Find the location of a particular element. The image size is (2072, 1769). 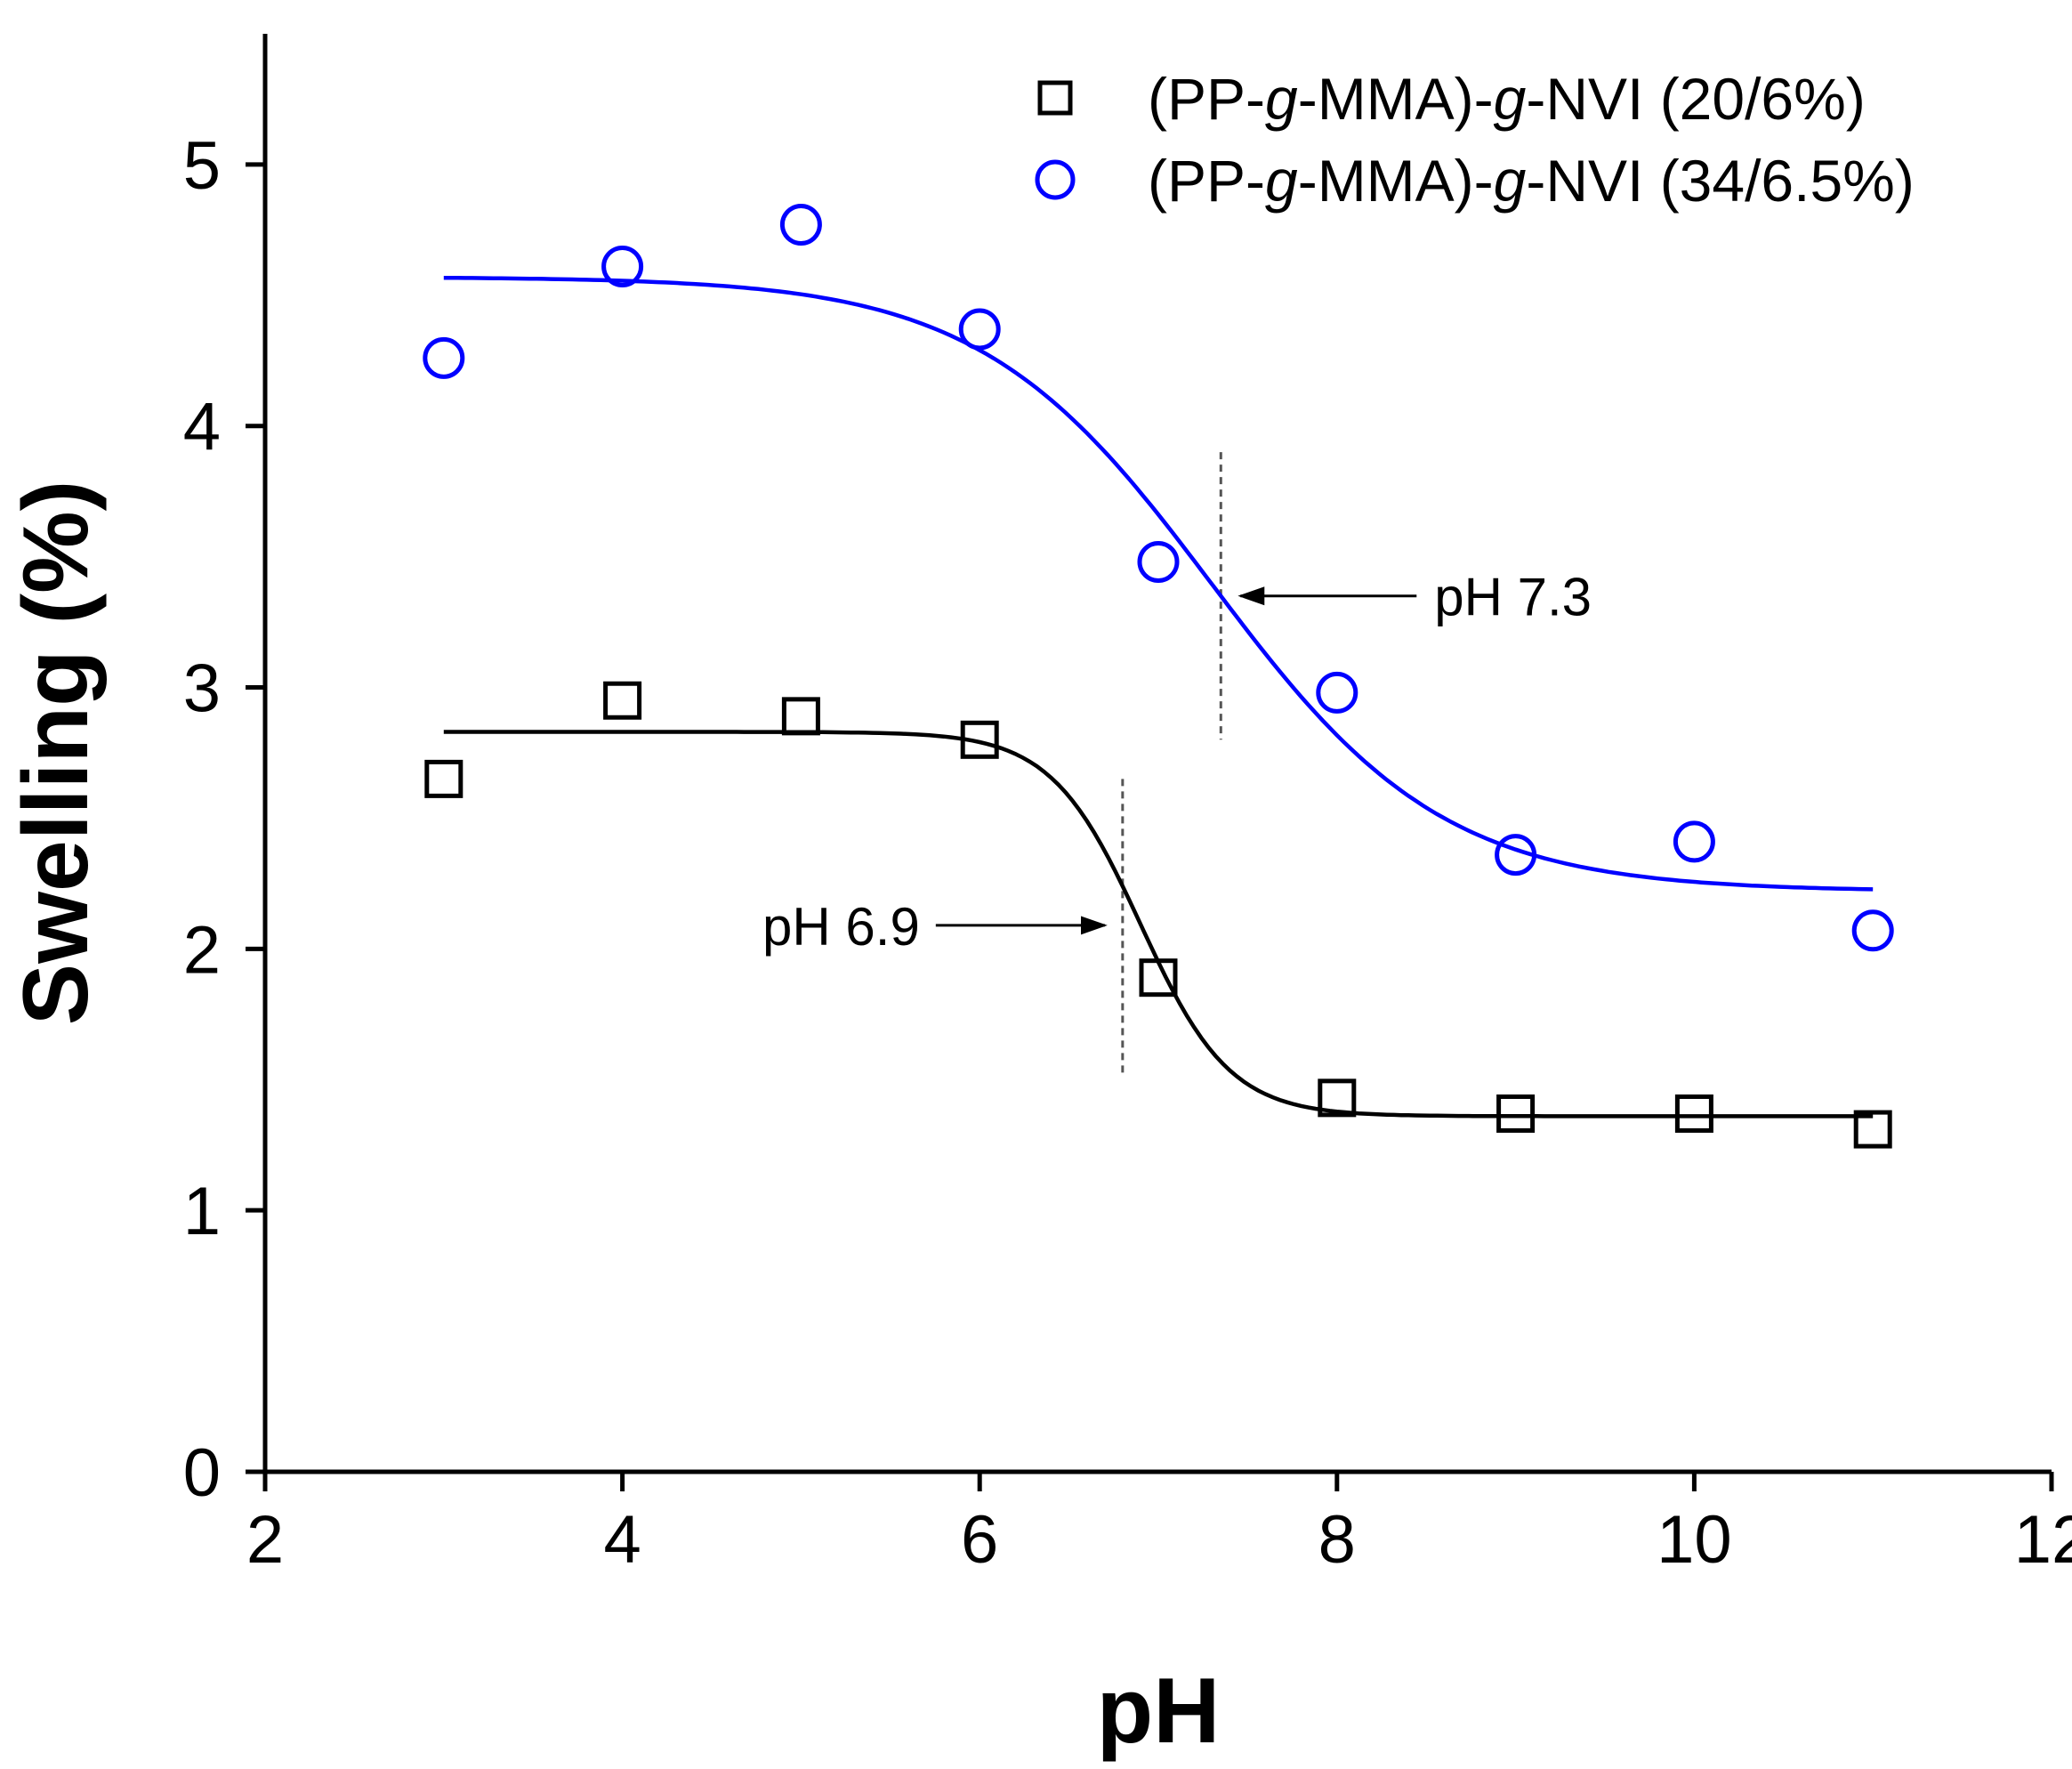

legend-label: (PP-g-MMA)-g-NVI (34/6.5%) is located at coordinates (1531, 181).